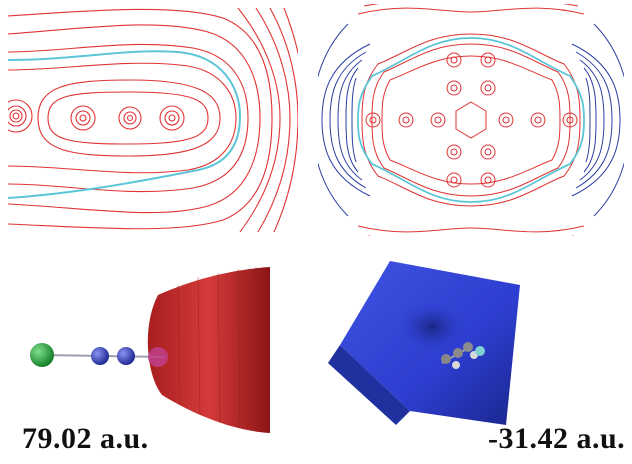 The height and width of the screenshot is (464, 632). What do you see at coordinates (432, 327) in the screenshot?
I see `surface-dimple` at bounding box center [432, 327].